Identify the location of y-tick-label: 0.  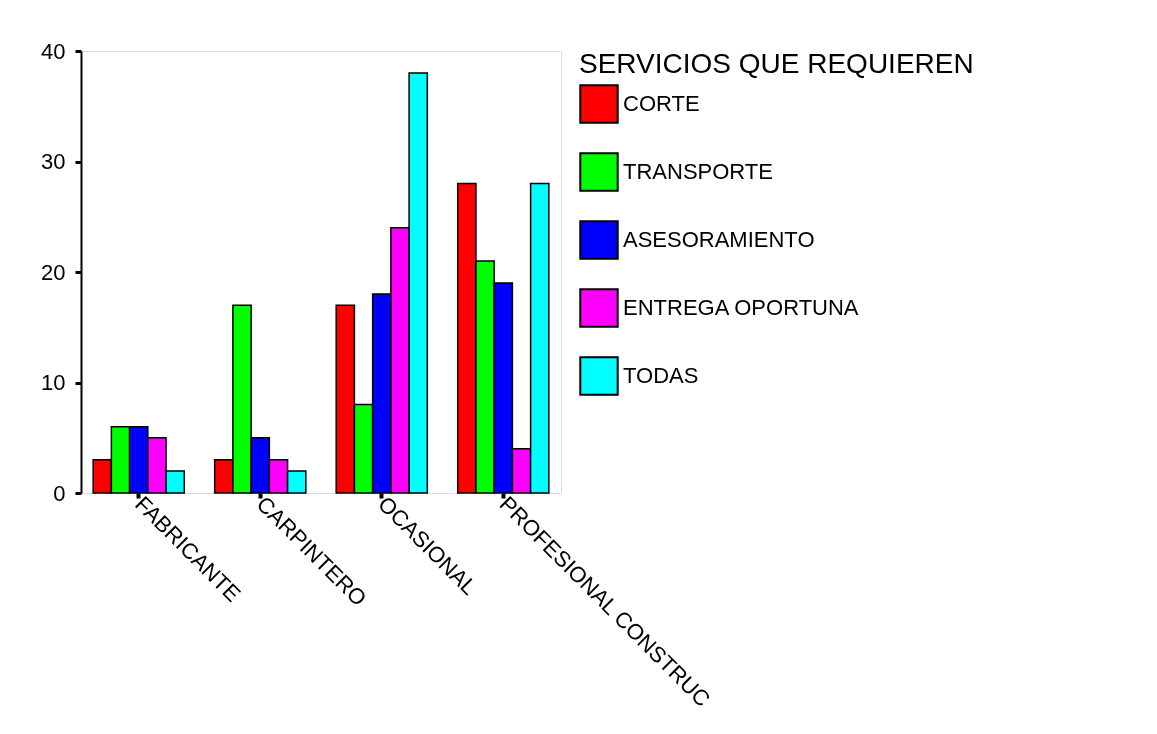
(59, 493).